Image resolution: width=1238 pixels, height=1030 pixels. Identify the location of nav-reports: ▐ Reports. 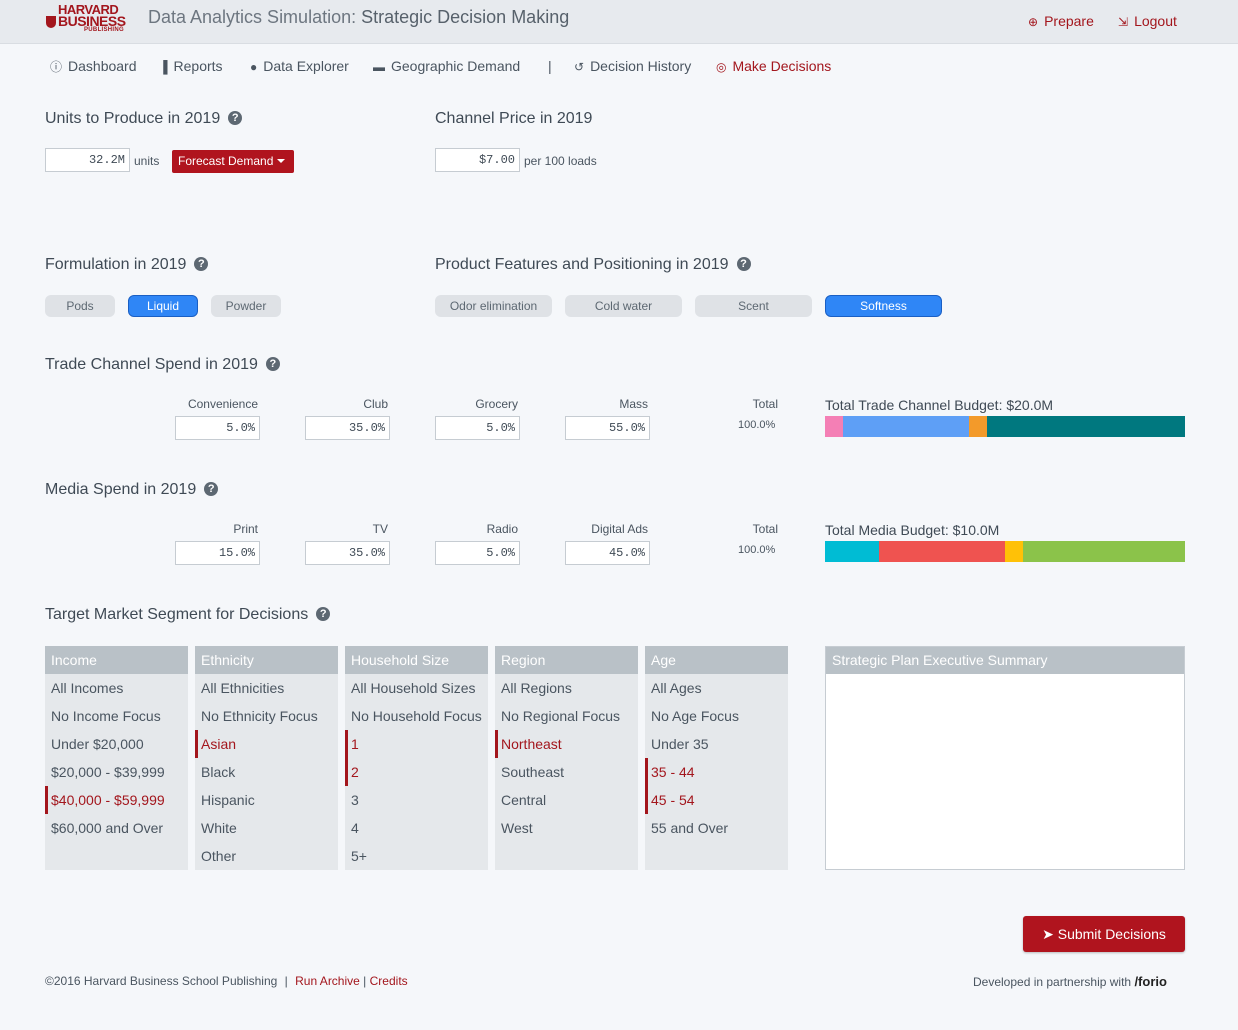
(191, 66).